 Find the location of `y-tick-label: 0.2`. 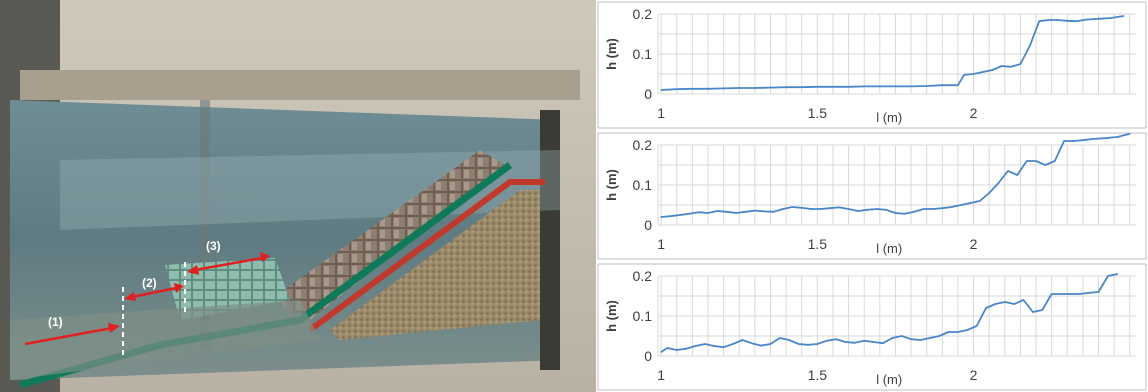

y-tick-label: 0.2 is located at coordinates (643, 14).